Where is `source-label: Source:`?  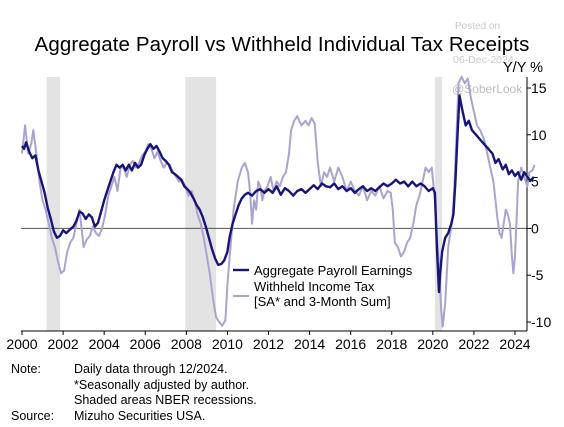 source-label: Source: is located at coordinates (33, 415).